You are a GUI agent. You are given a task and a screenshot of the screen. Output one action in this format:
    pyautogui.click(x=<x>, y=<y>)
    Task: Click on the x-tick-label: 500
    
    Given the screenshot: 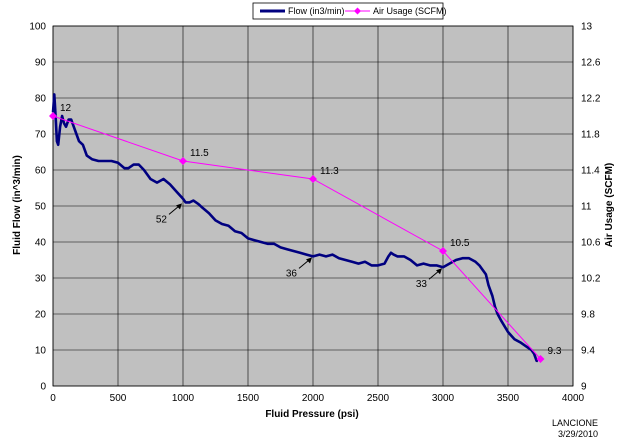 What is the action you would take?
    pyautogui.click(x=118, y=398)
    